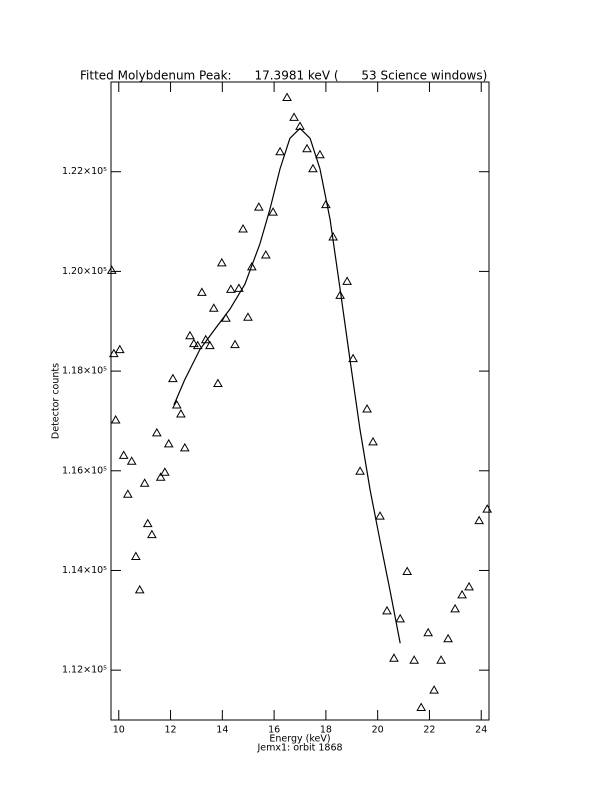  What do you see at coordinates (274, 730) in the screenshot?
I see `x-tick-label: 16` at bounding box center [274, 730].